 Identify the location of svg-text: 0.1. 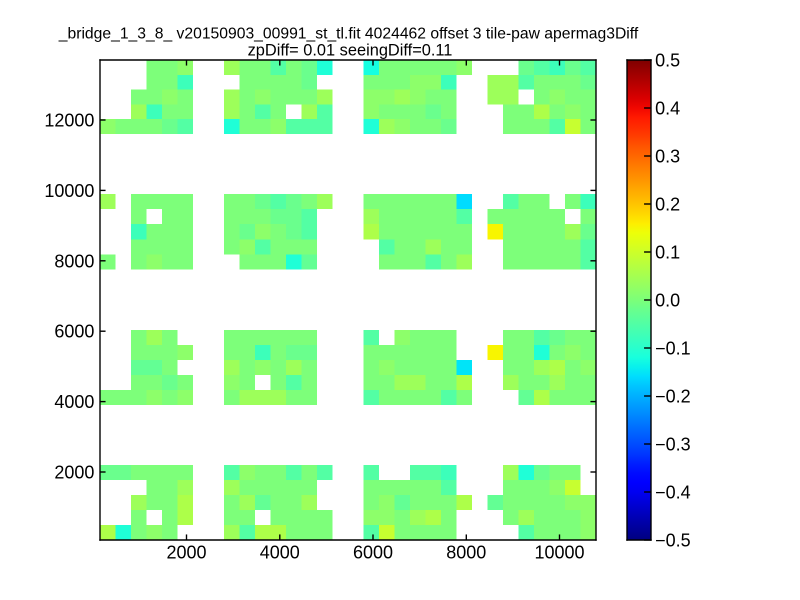
(667, 253).